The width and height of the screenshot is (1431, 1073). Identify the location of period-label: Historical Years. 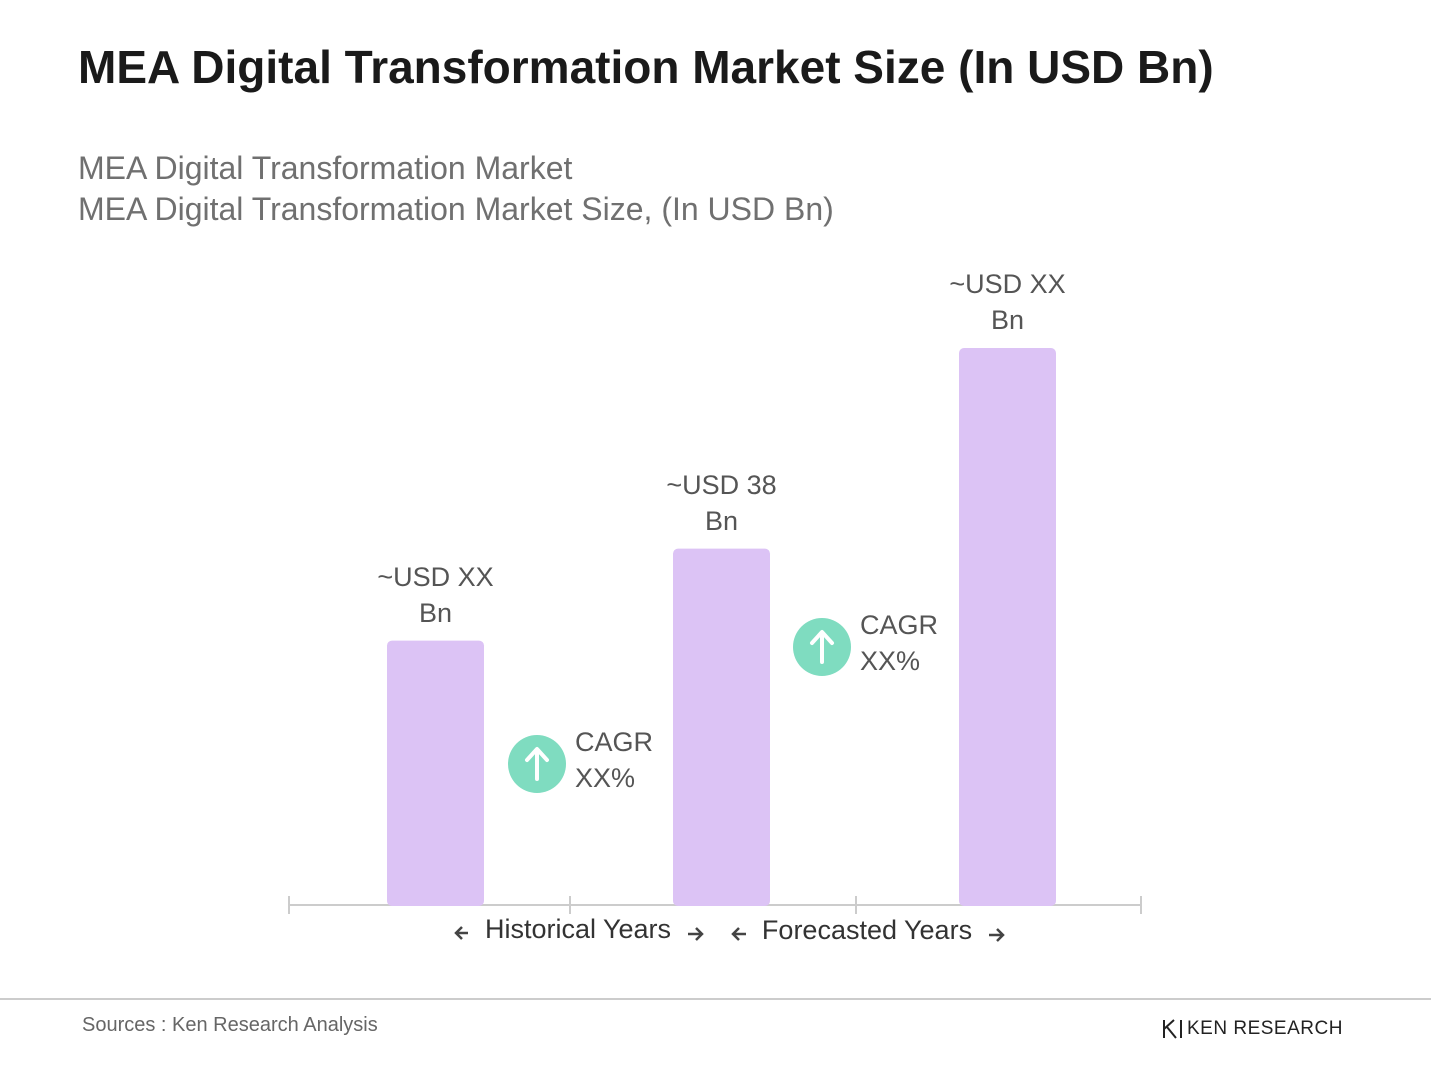
(578, 929).